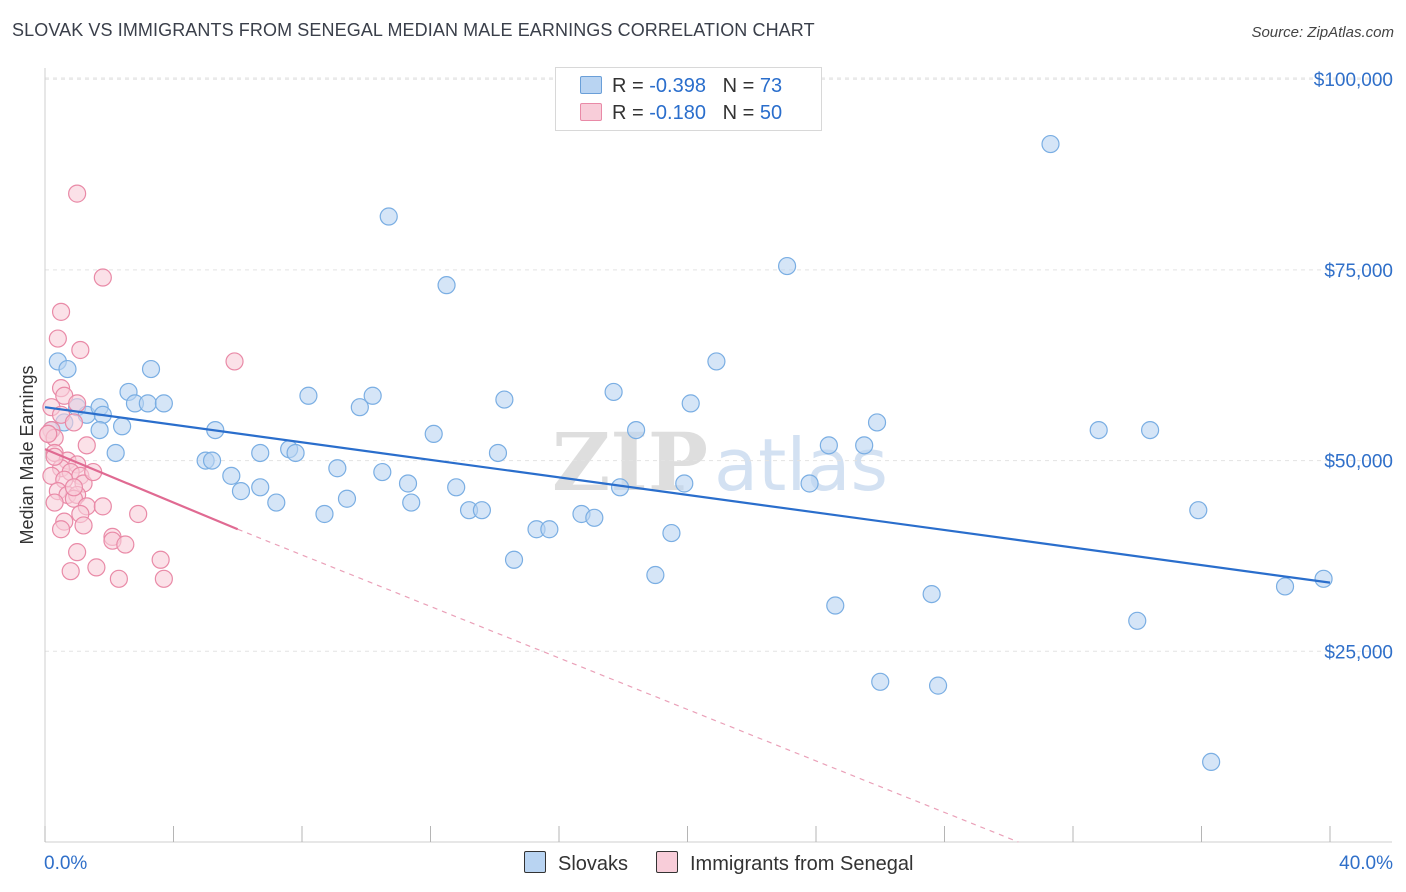 This screenshot has height=892, width=1406. I want to click on bottom-legend-slovaks: Slovaks, so click(576, 863).